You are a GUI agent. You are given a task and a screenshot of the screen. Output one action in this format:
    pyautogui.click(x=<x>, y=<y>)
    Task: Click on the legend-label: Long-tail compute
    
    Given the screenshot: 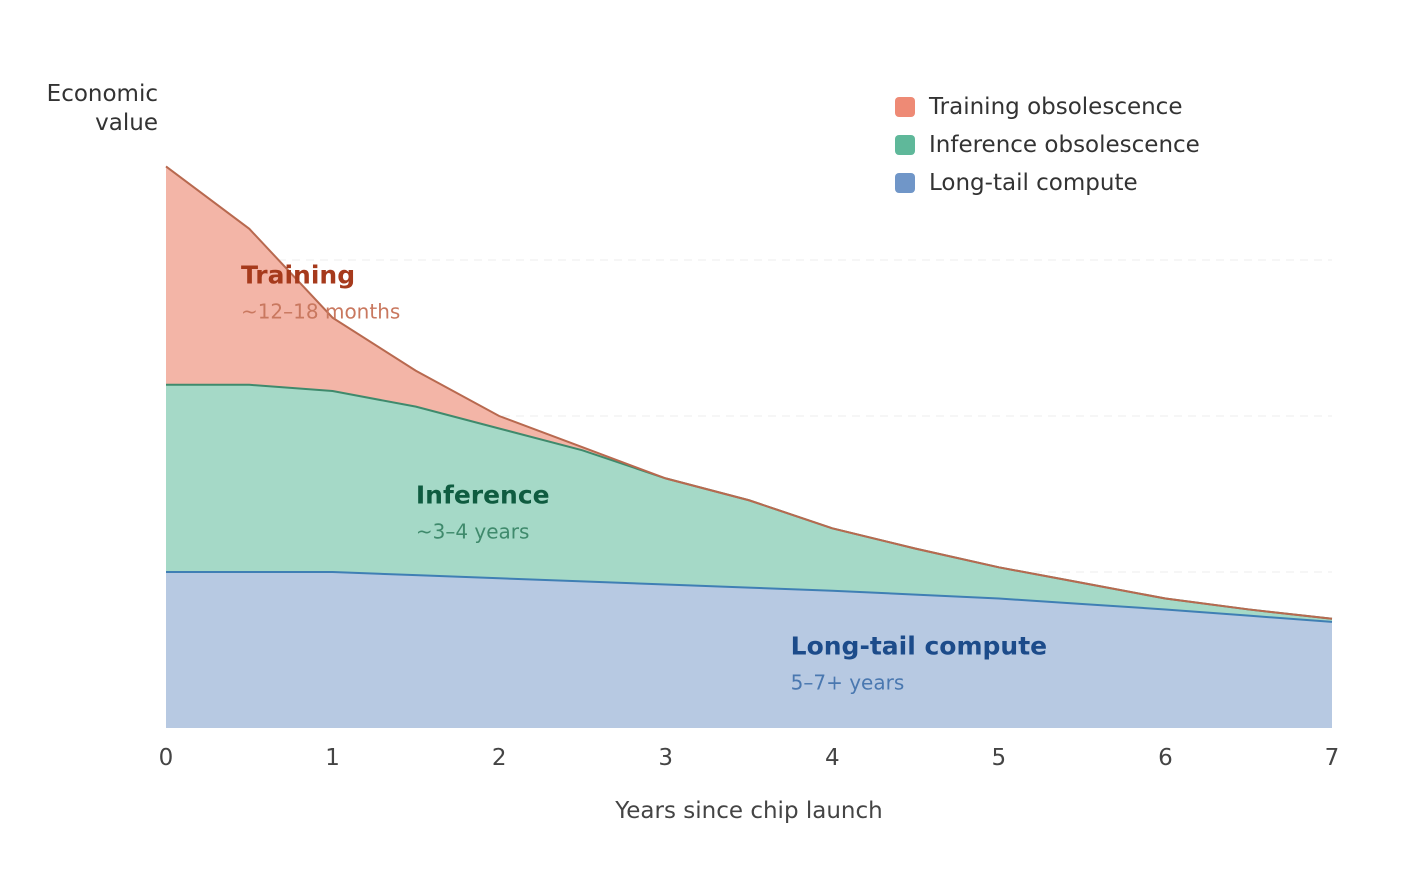 What is the action you would take?
    pyautogui.click(x=1033, y=183)
    